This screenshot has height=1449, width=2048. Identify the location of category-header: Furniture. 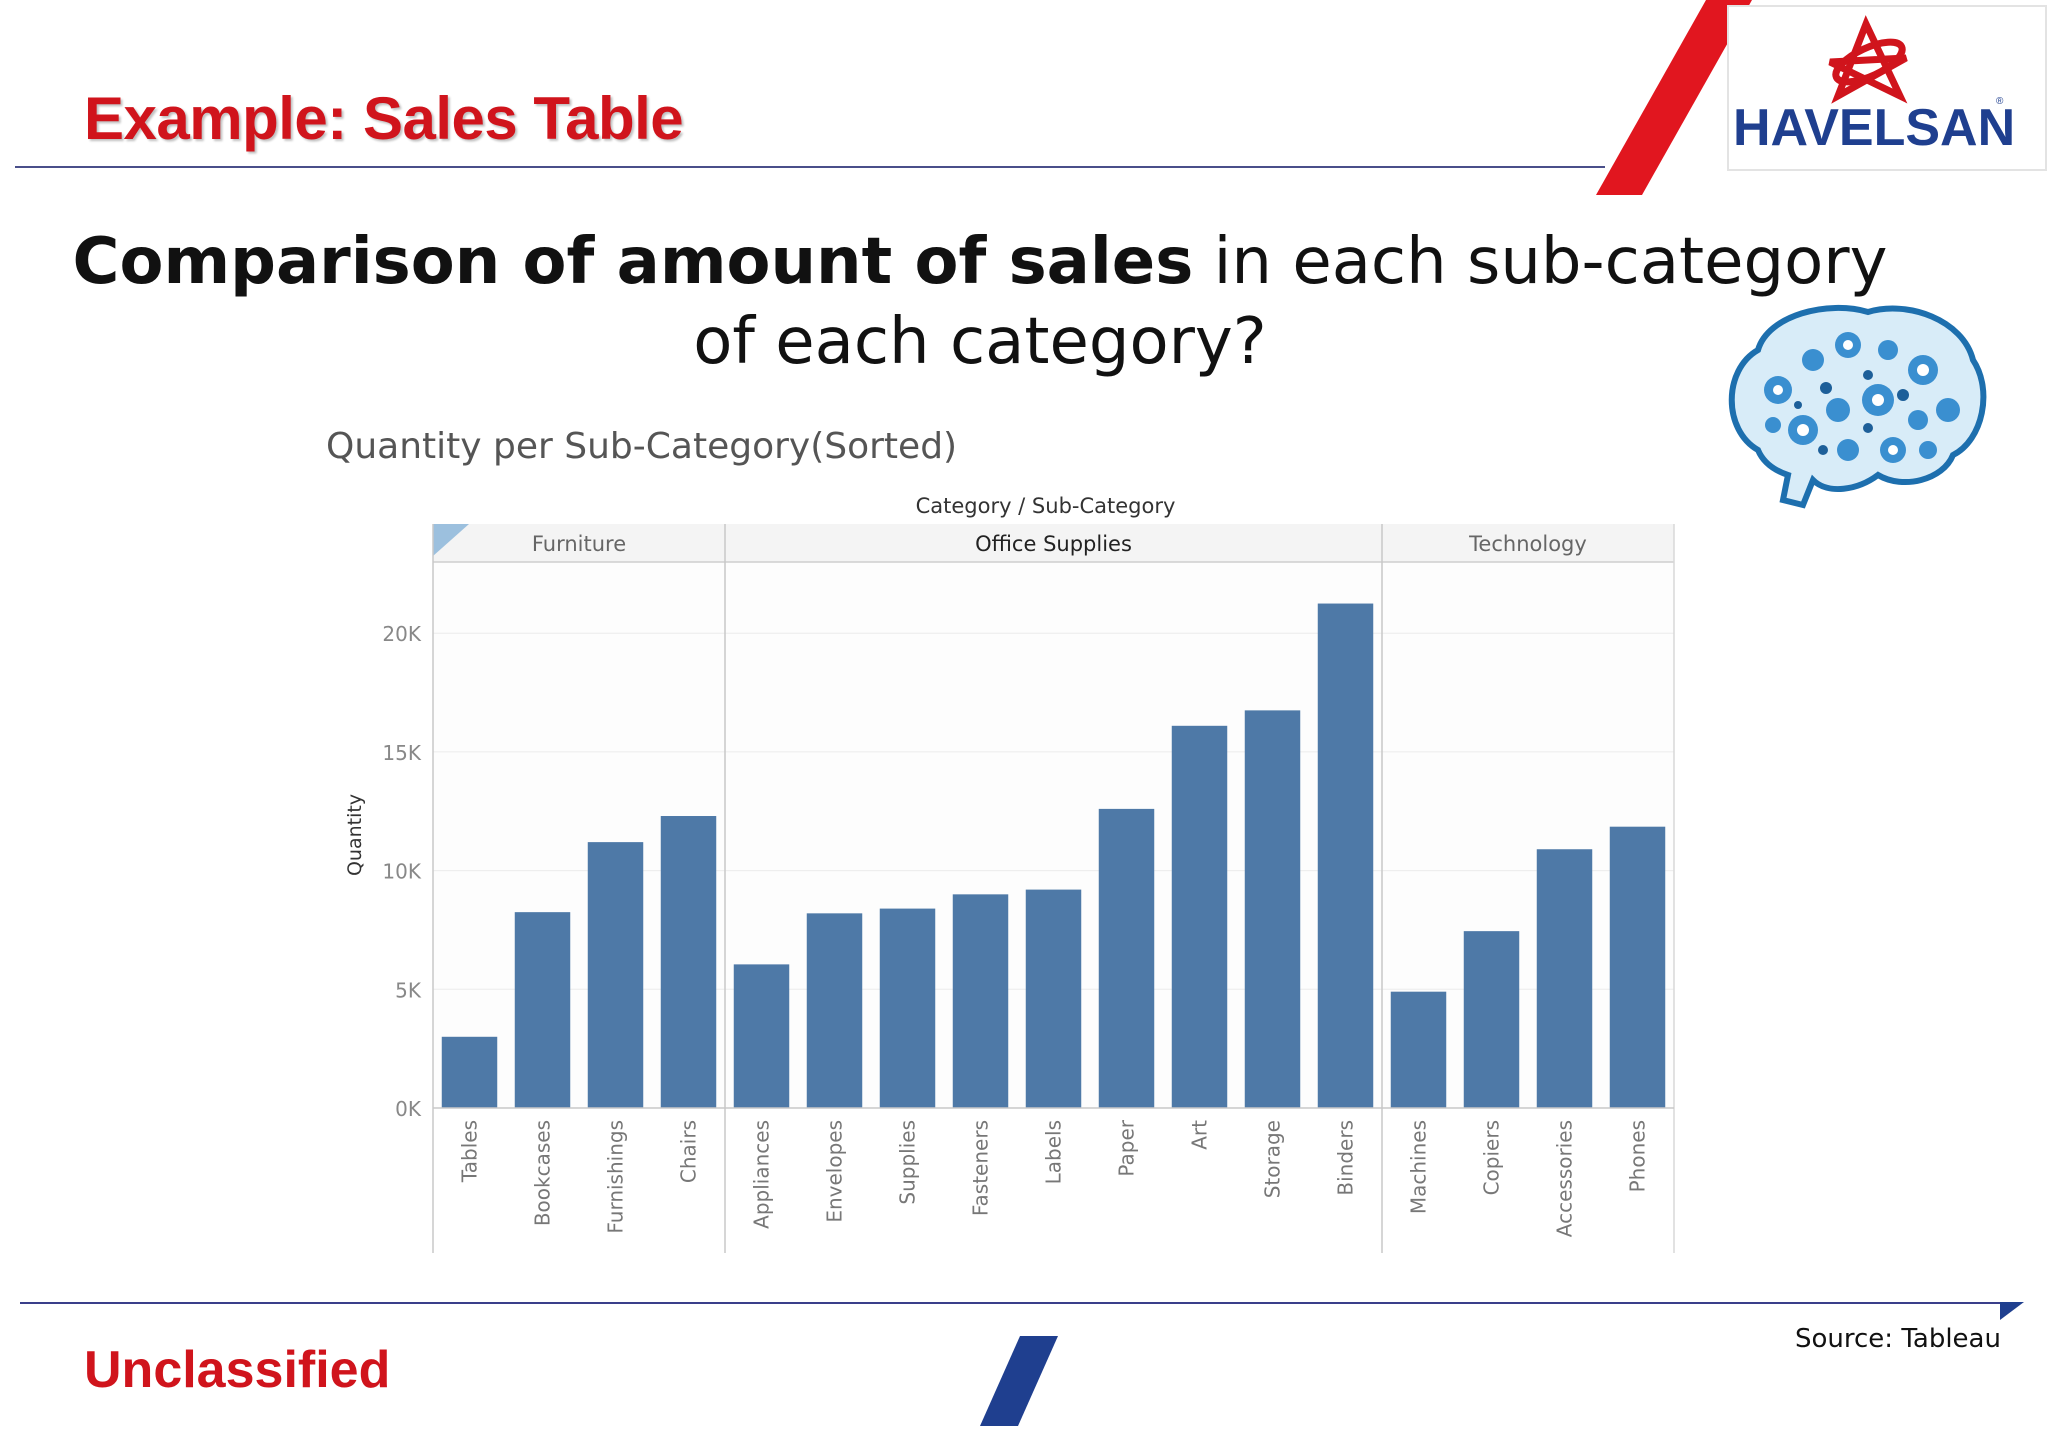
(579, 544).